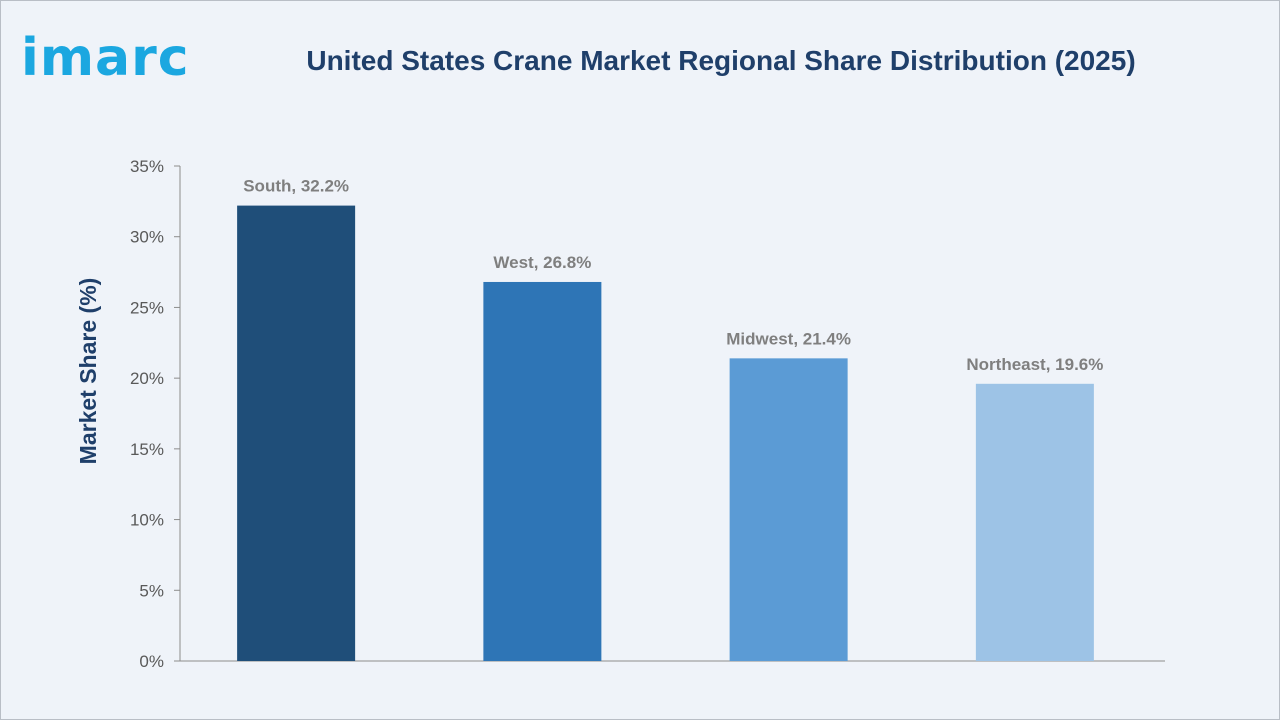 This screenshot has height=720, width=1280. Describe the element at coordinates (151, 661) in the screenshot. I see `y-tick-label: 0%` at that location.